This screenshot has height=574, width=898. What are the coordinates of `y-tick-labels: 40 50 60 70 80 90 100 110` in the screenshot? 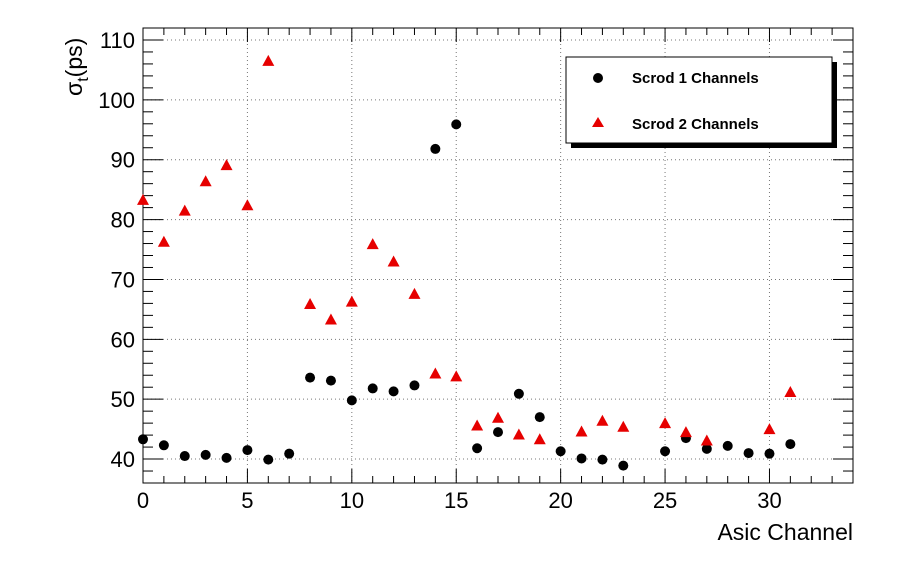 It's located at (116, 250).